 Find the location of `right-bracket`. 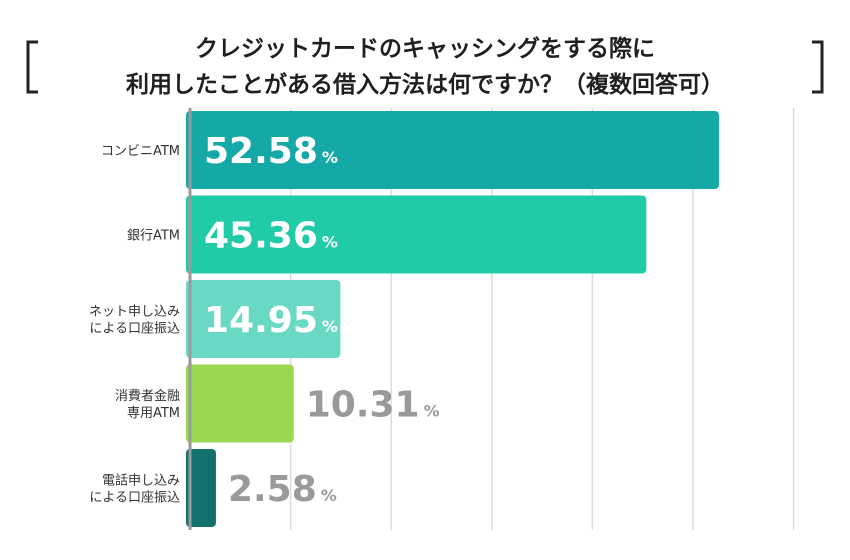

right-bracket is located at coordinates (818, 67).